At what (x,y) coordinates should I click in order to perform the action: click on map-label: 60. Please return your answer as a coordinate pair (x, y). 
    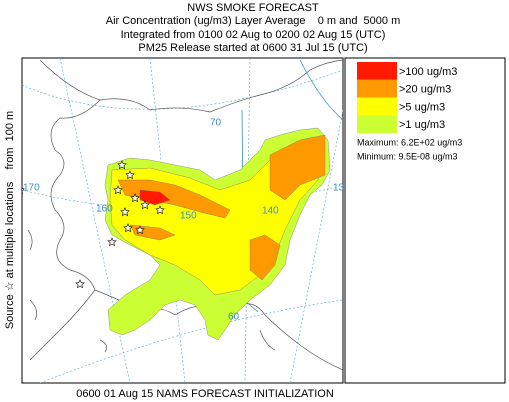
    Looking at the image, I should click on (234, 317).